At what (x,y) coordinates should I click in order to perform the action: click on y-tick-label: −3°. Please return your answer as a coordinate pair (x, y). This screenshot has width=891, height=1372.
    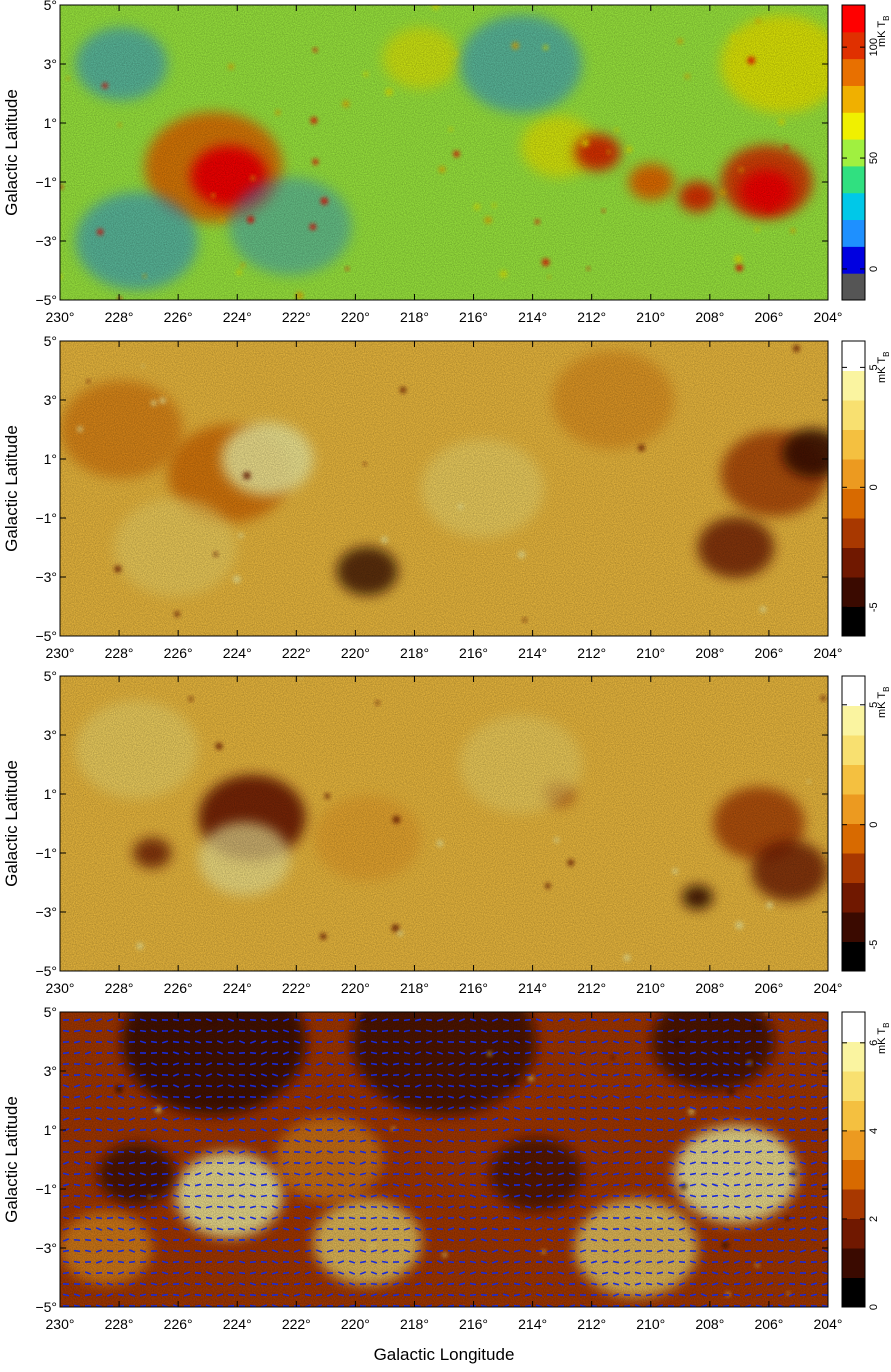
    Looking at the image, I should click on (46, 1248).